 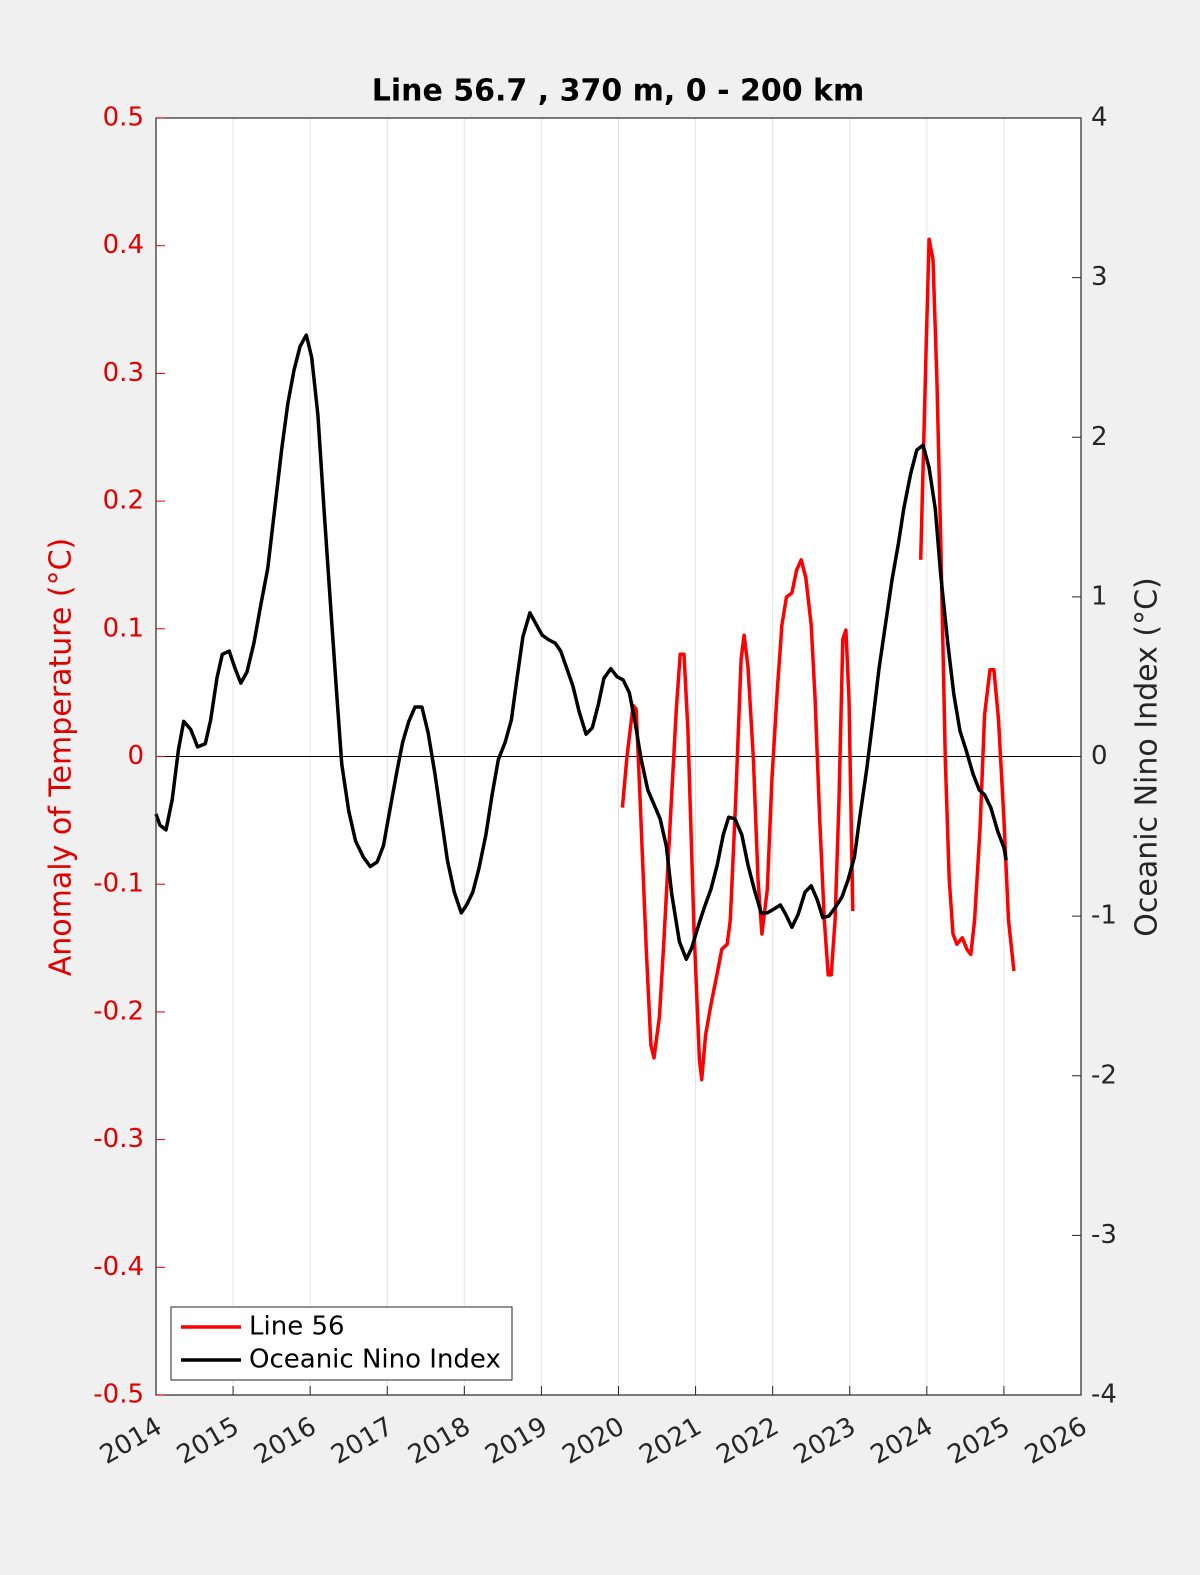 I want to click on legend-label: Oceanic Nino Index, so click(x=375, y=1360).